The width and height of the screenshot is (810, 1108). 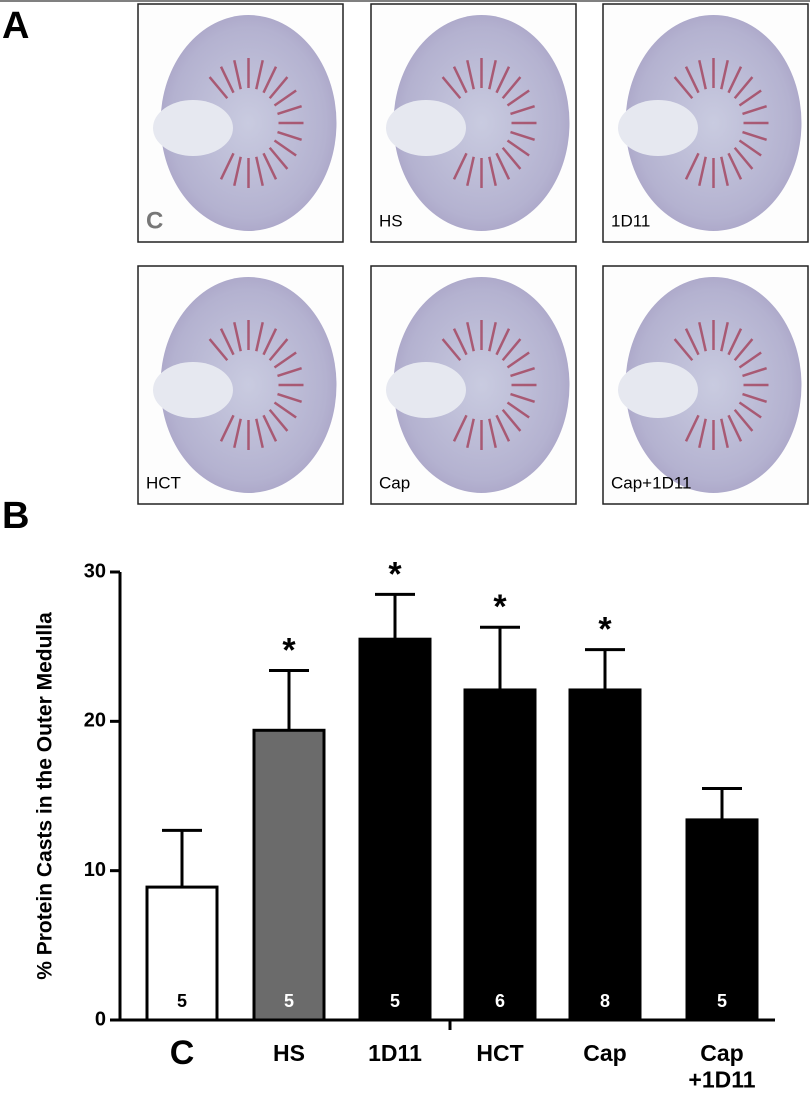 What do you see at coordinates (163, 482) in the screenshot?
I see `image-label: HCT` at bounding box center [163, 482].